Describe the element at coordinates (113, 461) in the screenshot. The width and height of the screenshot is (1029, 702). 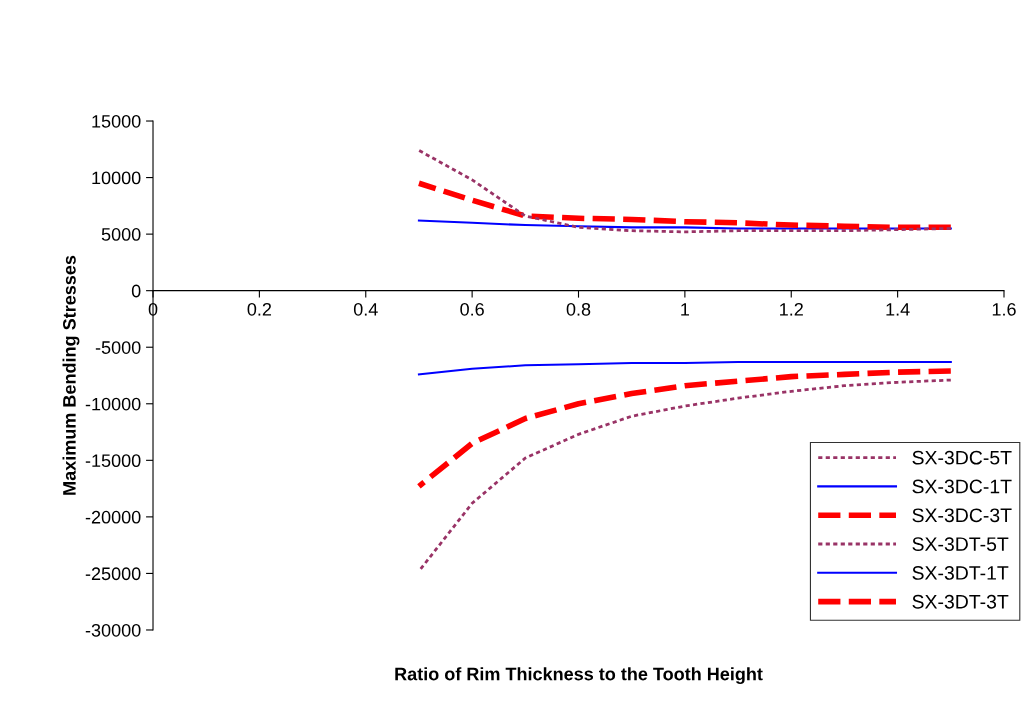
I see `y-tick-label: -15000` at that location.